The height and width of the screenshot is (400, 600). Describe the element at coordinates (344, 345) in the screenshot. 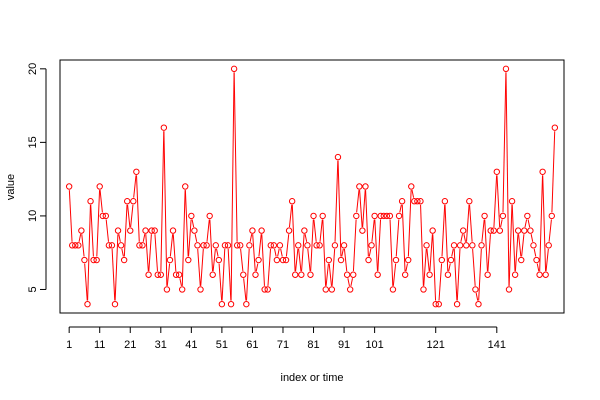

I see `x-tick-label: 91` at that location.